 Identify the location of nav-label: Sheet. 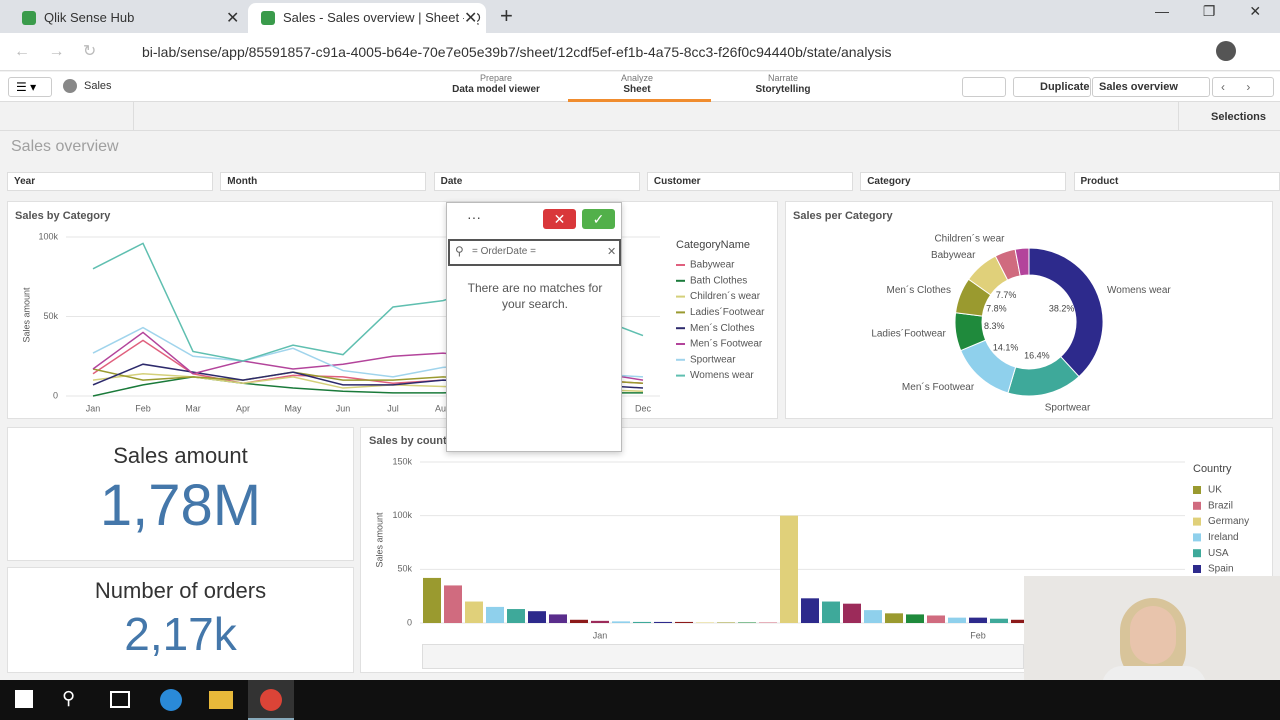
(637, 89).